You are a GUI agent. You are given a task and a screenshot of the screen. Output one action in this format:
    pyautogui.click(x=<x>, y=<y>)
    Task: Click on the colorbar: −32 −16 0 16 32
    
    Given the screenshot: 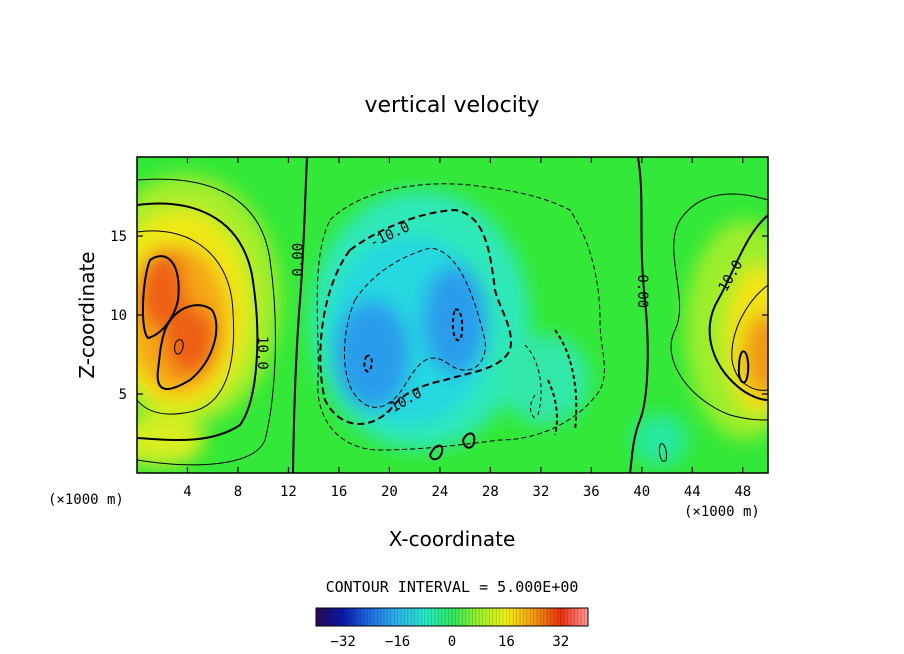 What is the action you would take?
    pyautogui.click(x=452, y=628)
    